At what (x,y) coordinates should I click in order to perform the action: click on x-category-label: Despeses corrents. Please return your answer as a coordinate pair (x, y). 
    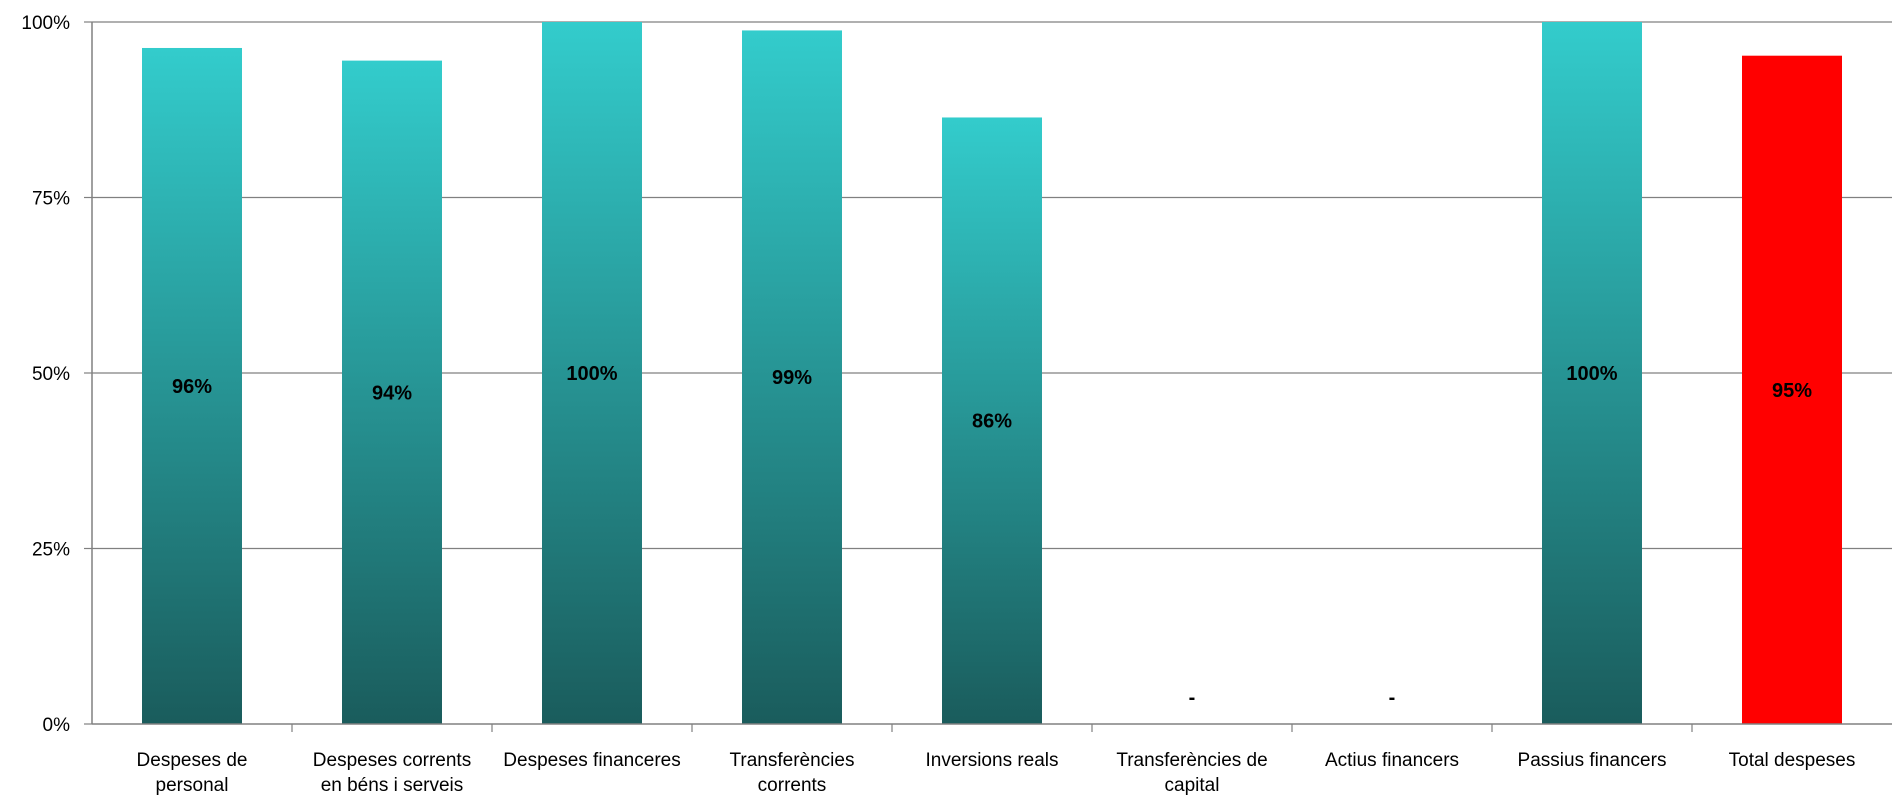
    Looking at the image, I should click on (392, 760).